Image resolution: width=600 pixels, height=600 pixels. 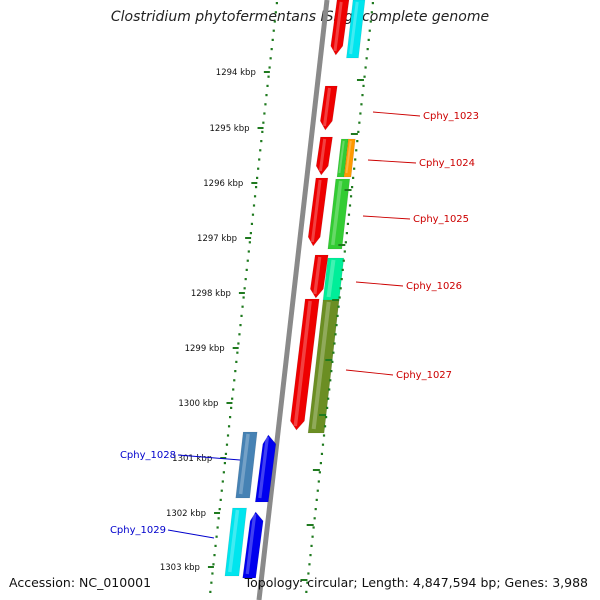 I want to click on scale-label: 1302 kbp, so click(x=186, y=514).